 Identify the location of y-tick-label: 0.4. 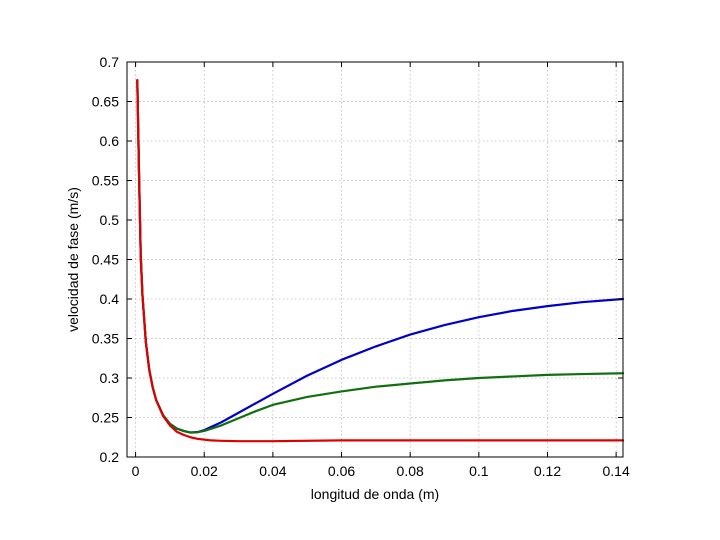
(110, 299).